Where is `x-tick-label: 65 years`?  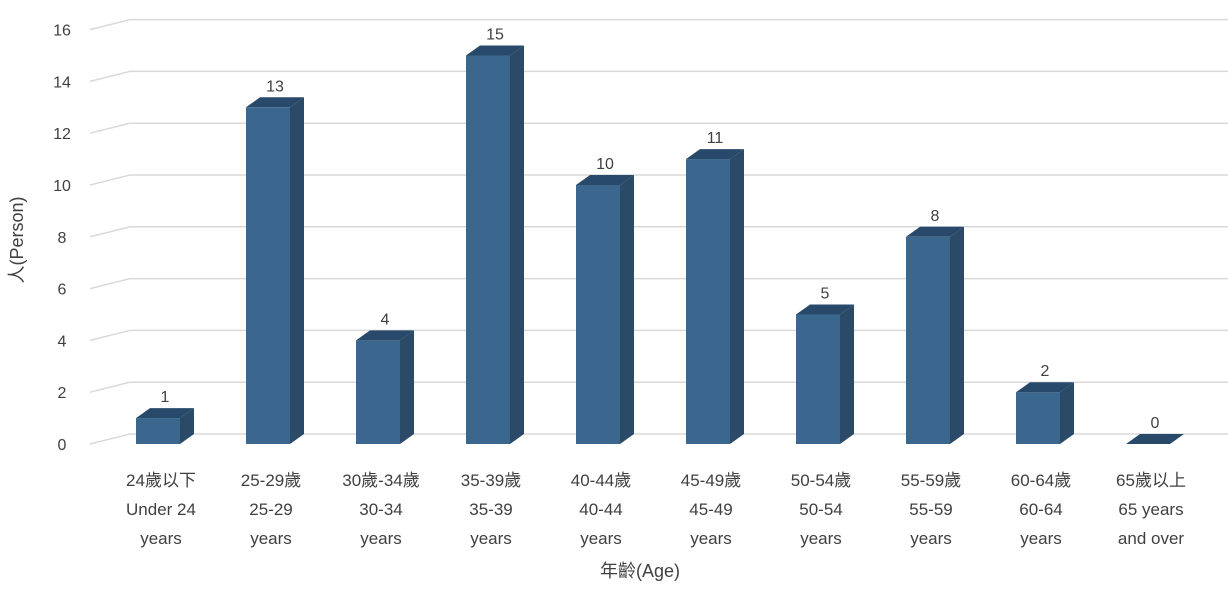
x-tick-label: 65 years is located at coordinates (1150, 509).